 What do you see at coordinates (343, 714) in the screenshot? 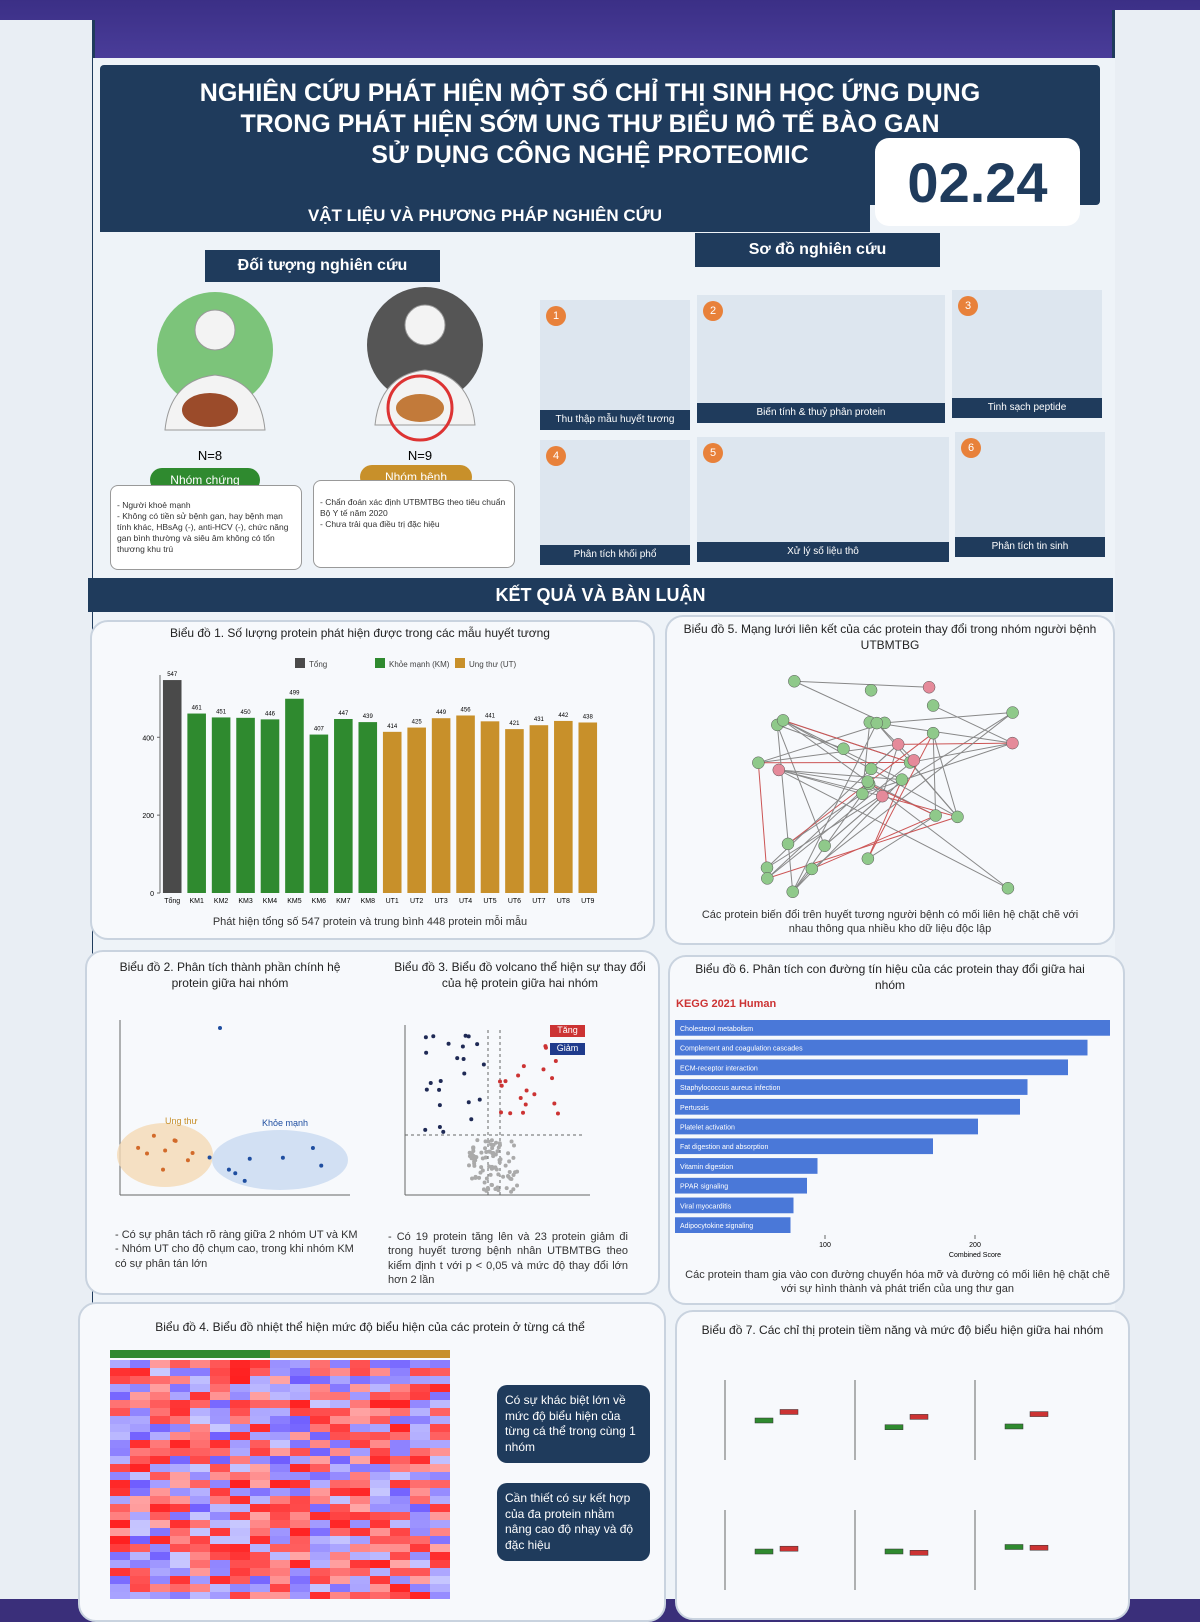
I see `value-label: 447` at bounding box center [343, 714].